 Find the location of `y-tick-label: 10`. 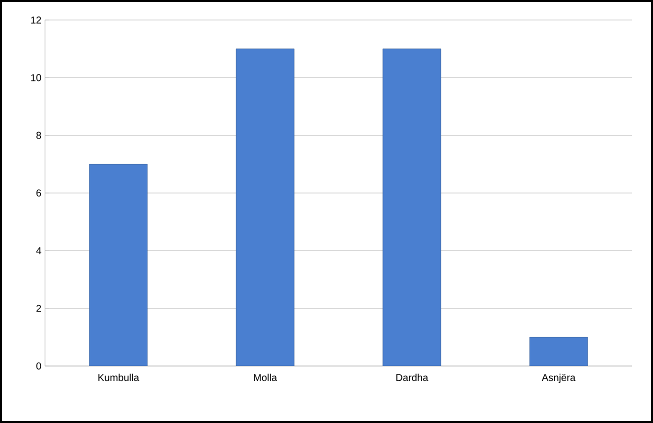

y-tick-label: 10 is located at coordinates (36, 78).